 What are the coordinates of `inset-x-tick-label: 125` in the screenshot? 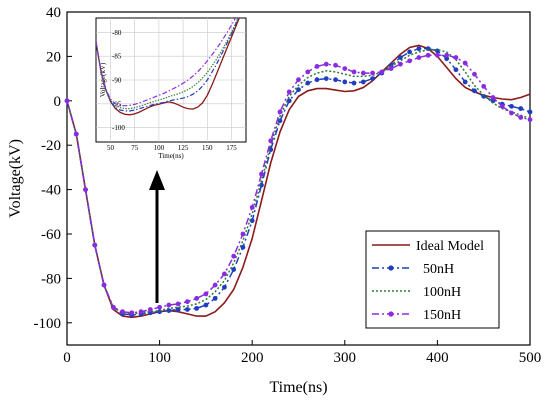 It's located at (183, 148).